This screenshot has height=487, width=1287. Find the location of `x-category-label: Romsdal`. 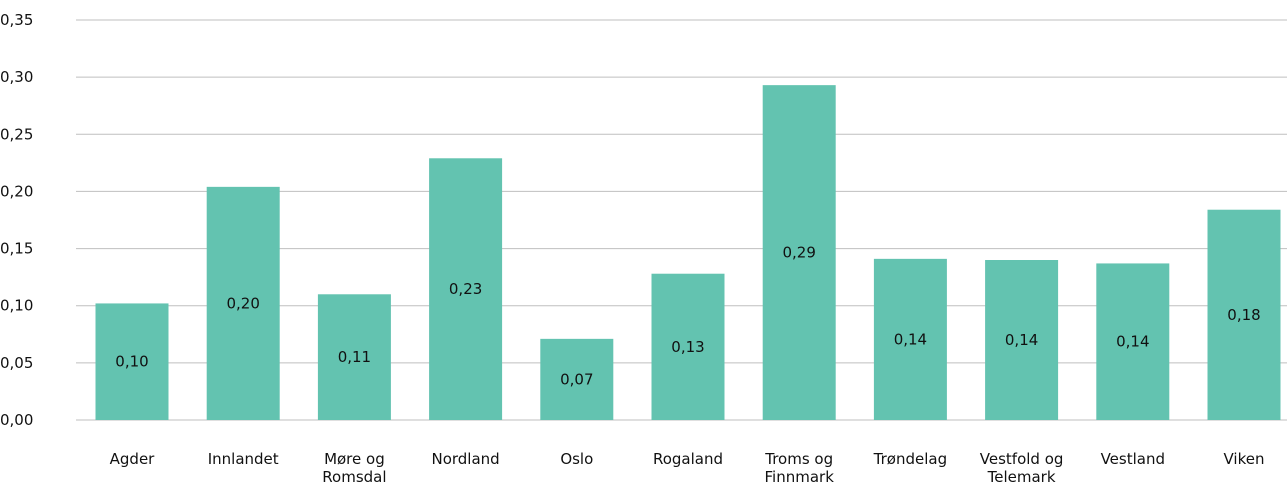

x-category-label: Romsdal is located at coordinates (354, 477).